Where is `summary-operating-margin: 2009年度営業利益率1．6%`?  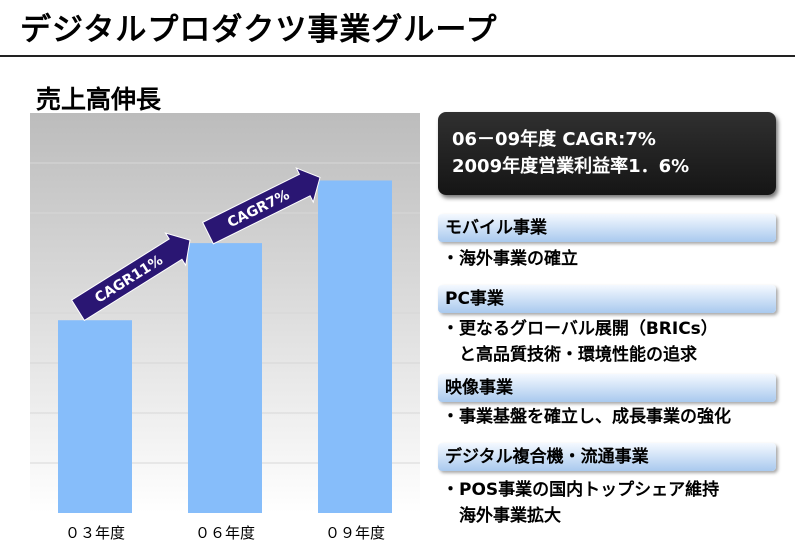
summary-operating-margin: 2009年度営業利益率1．6% is located at coordinates (571, 166).